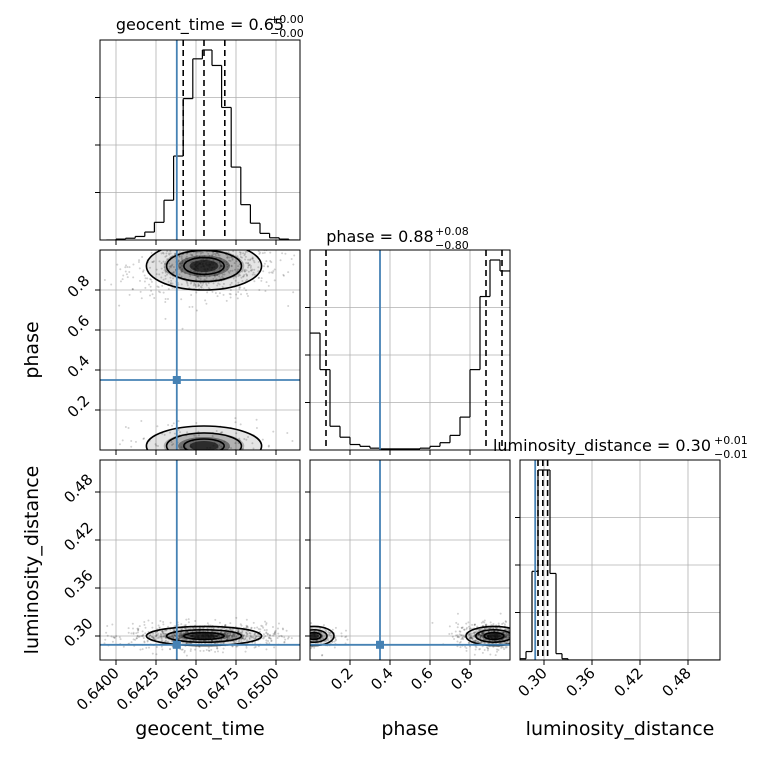  I want to click on xtick-label-geocent-time-2: 0.6450, so click(178, 689).